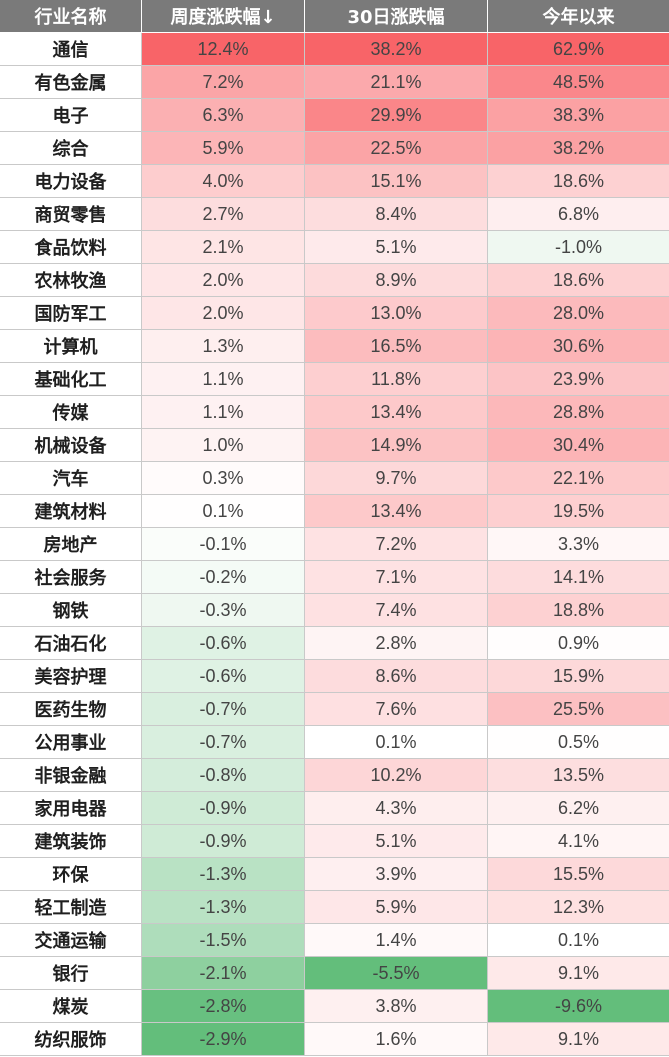  Describe the element at coordinates (578, 1006) in the screenshot. I see `ytd-change-cell: -9.6%` at that location.